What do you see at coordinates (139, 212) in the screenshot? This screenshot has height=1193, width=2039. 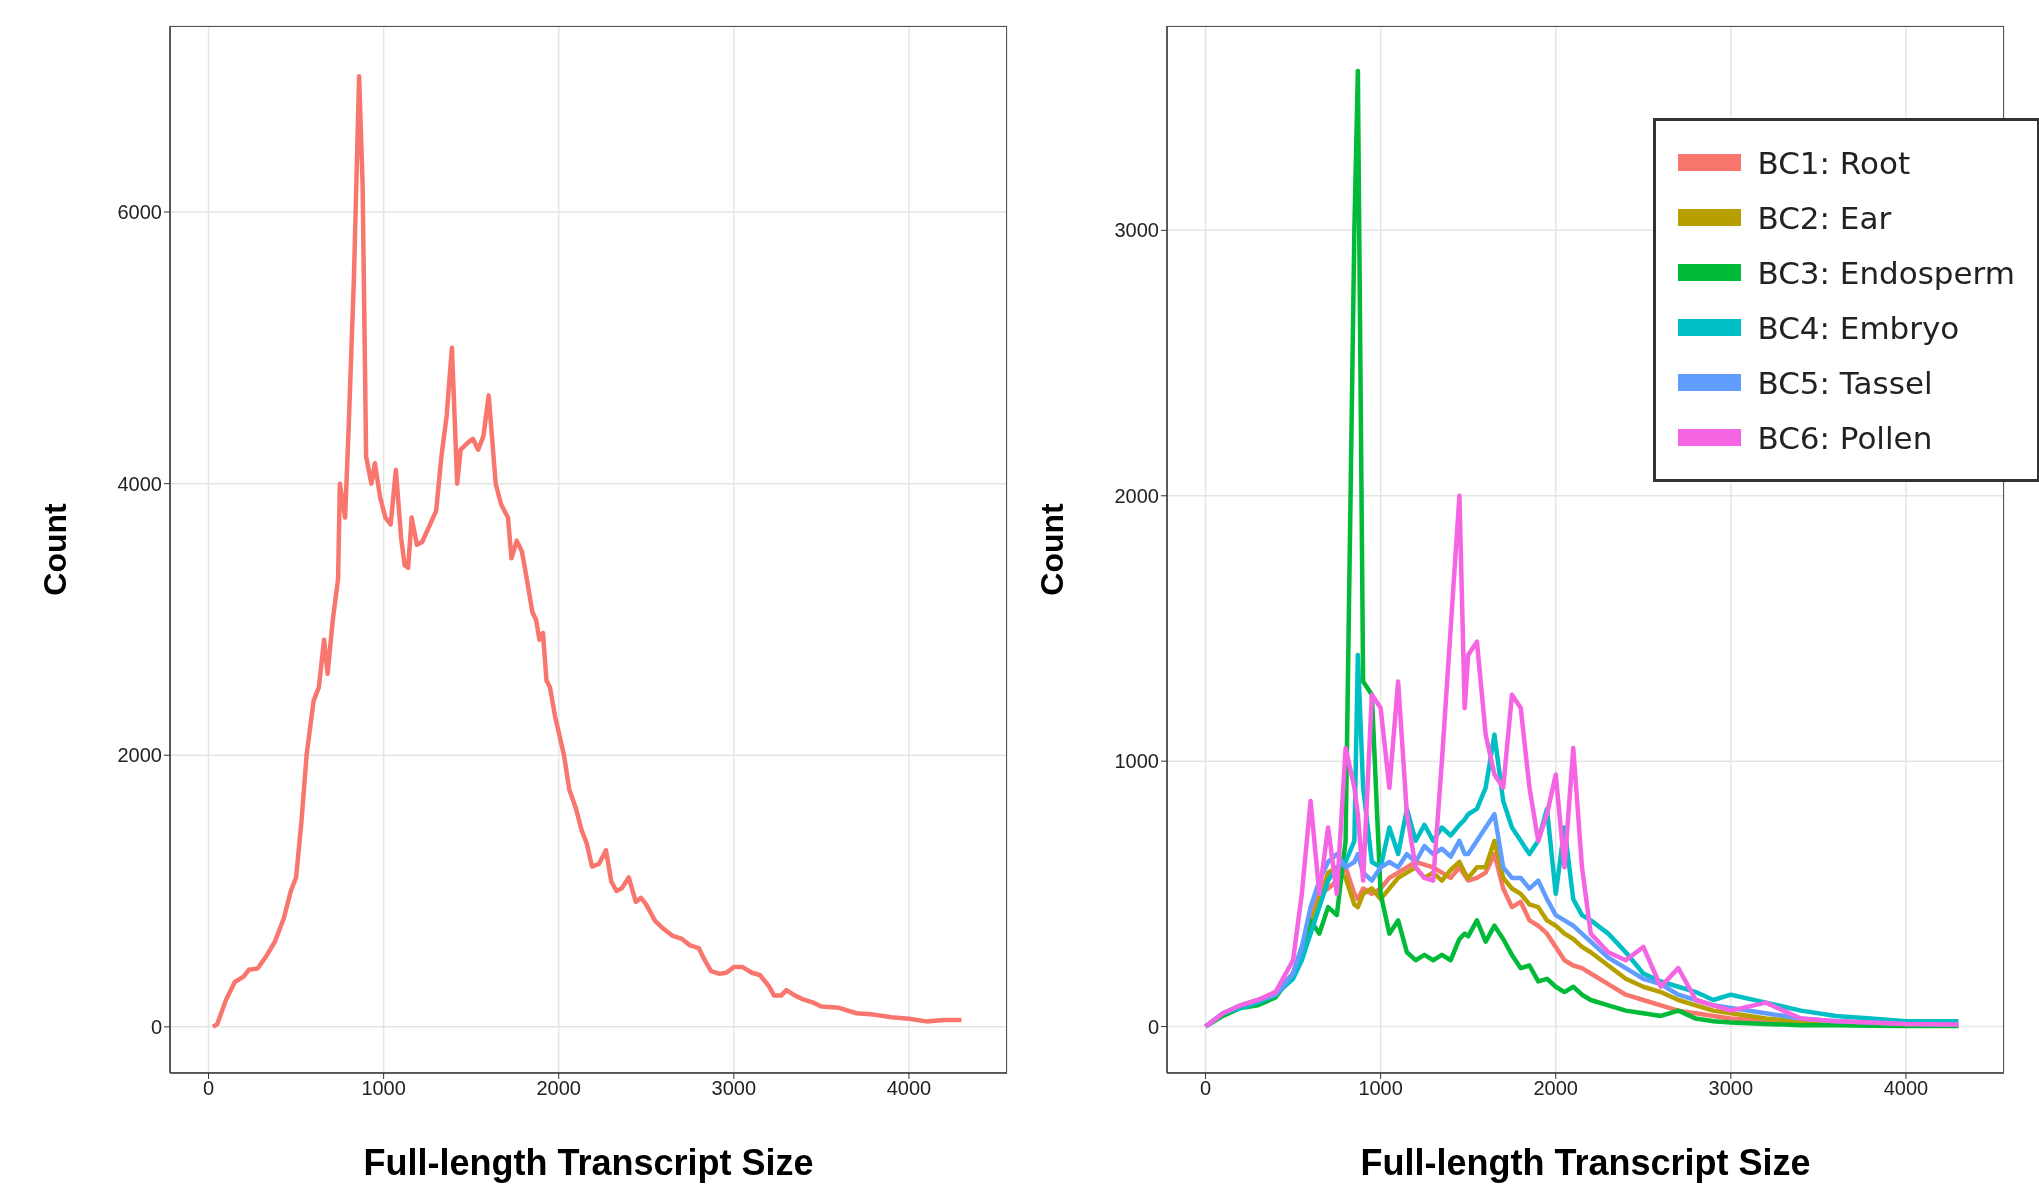 I see `y-tick-label: 6000` at bounding box center [139, 212].